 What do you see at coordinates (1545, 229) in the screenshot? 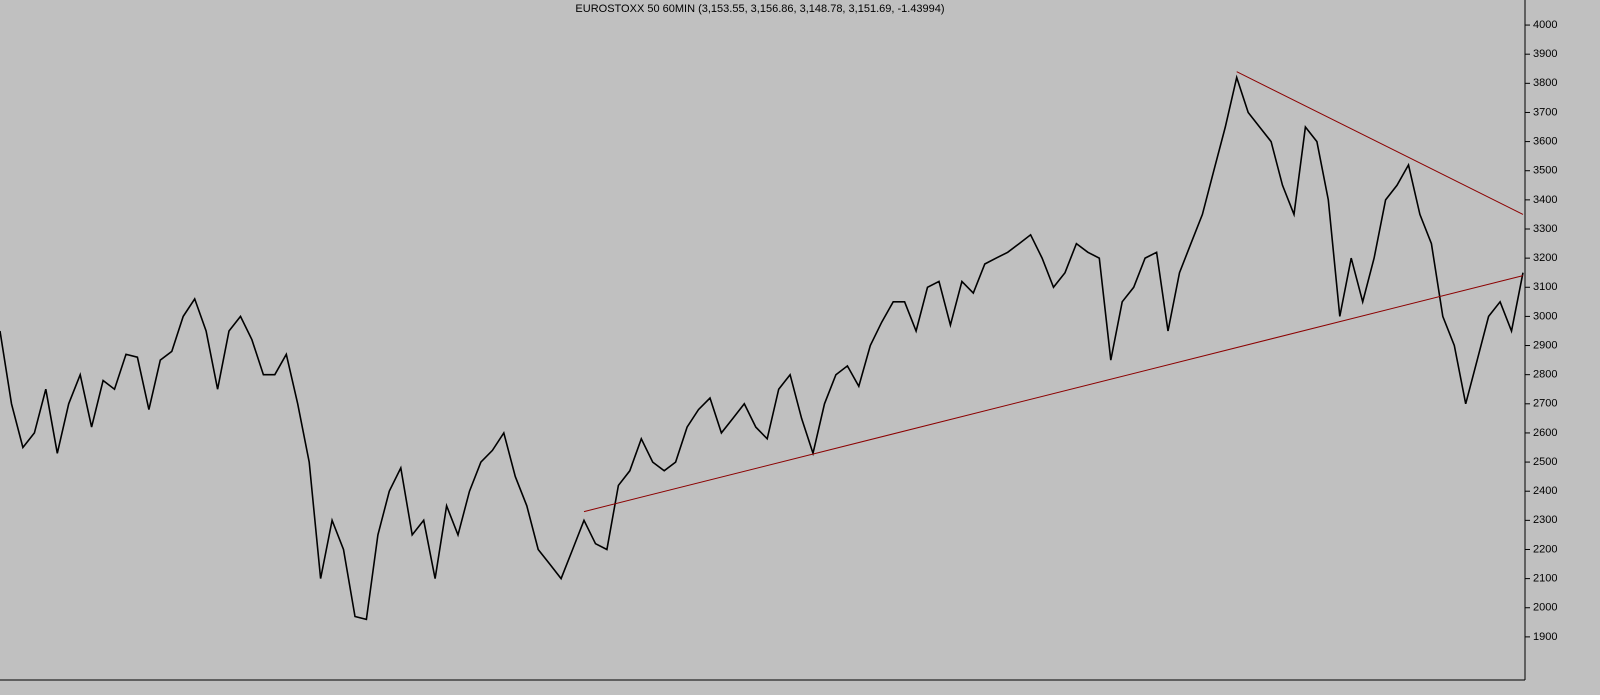
I see `y-tick-label: 3300` at bounding box center [1545, 229].